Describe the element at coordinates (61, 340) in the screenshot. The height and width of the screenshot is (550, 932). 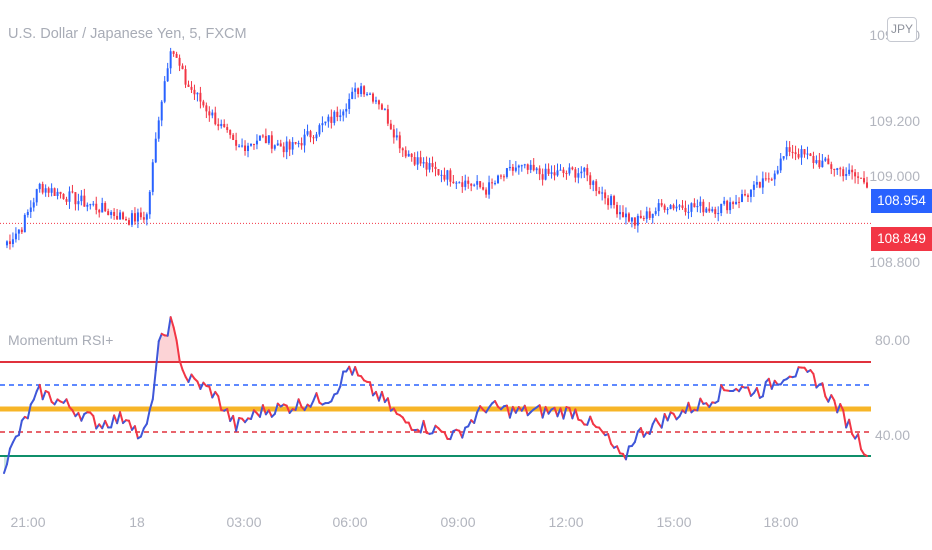
I see `indicator-title: Momentum RSI+` at that location.